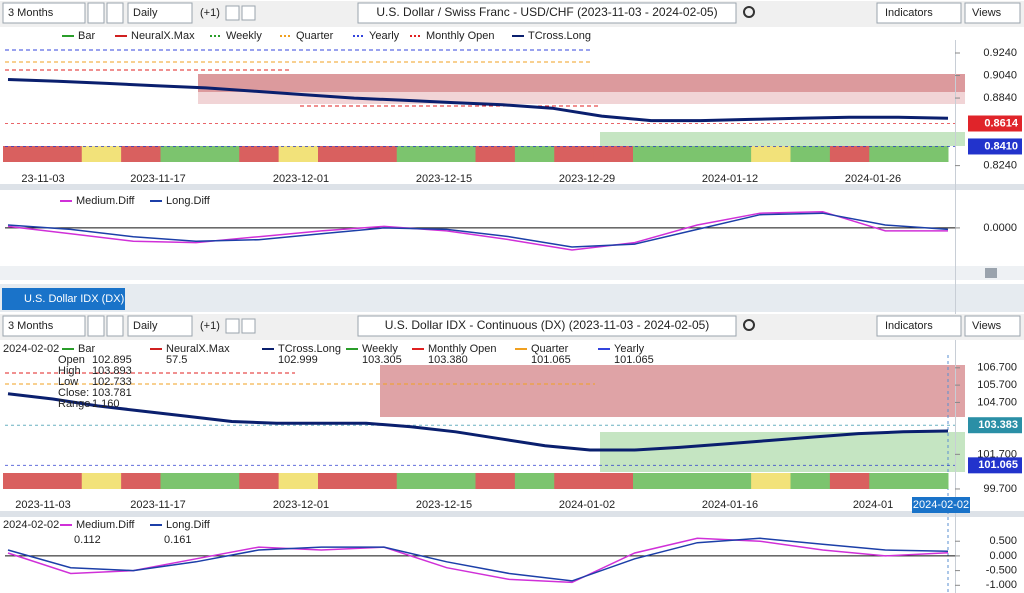 The height and width of the screenshot is (593, 1024). I want to click on price-tag-label: 0.8410, so click(1001, 146).